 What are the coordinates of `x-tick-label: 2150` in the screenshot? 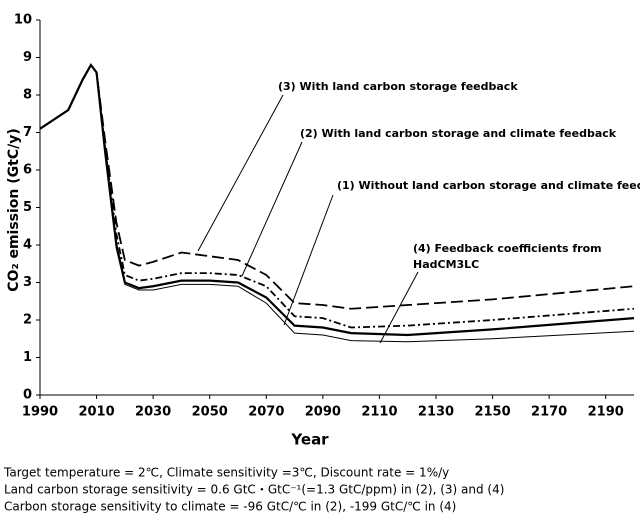 It's located at (492, 412).